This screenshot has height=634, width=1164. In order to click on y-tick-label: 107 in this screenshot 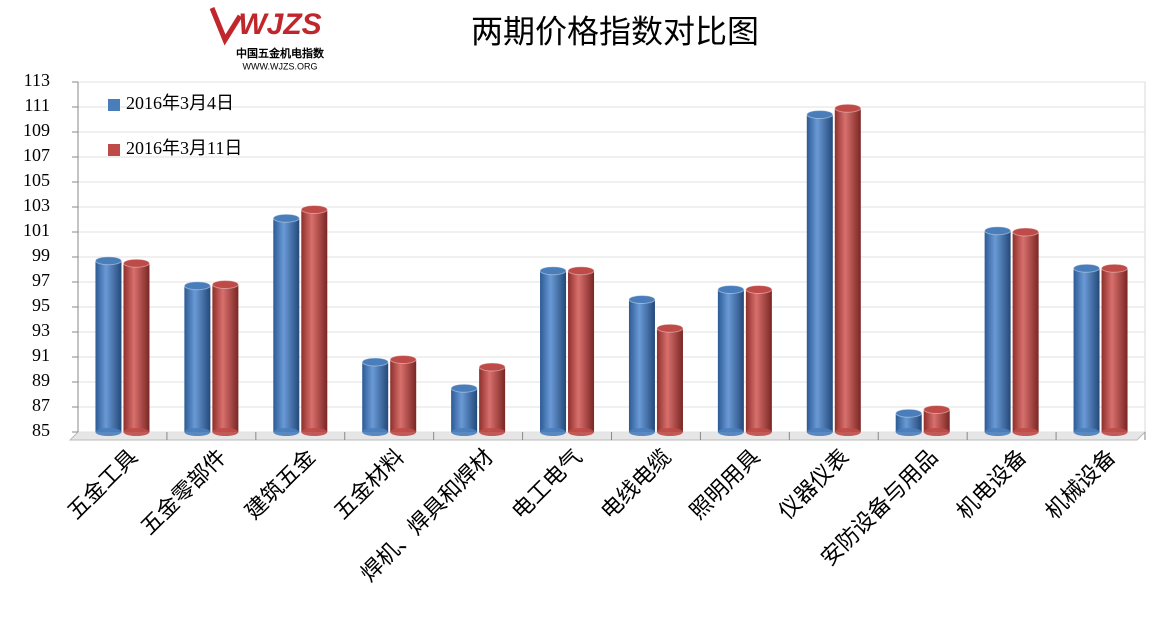, I will do `click(36, 155)`.